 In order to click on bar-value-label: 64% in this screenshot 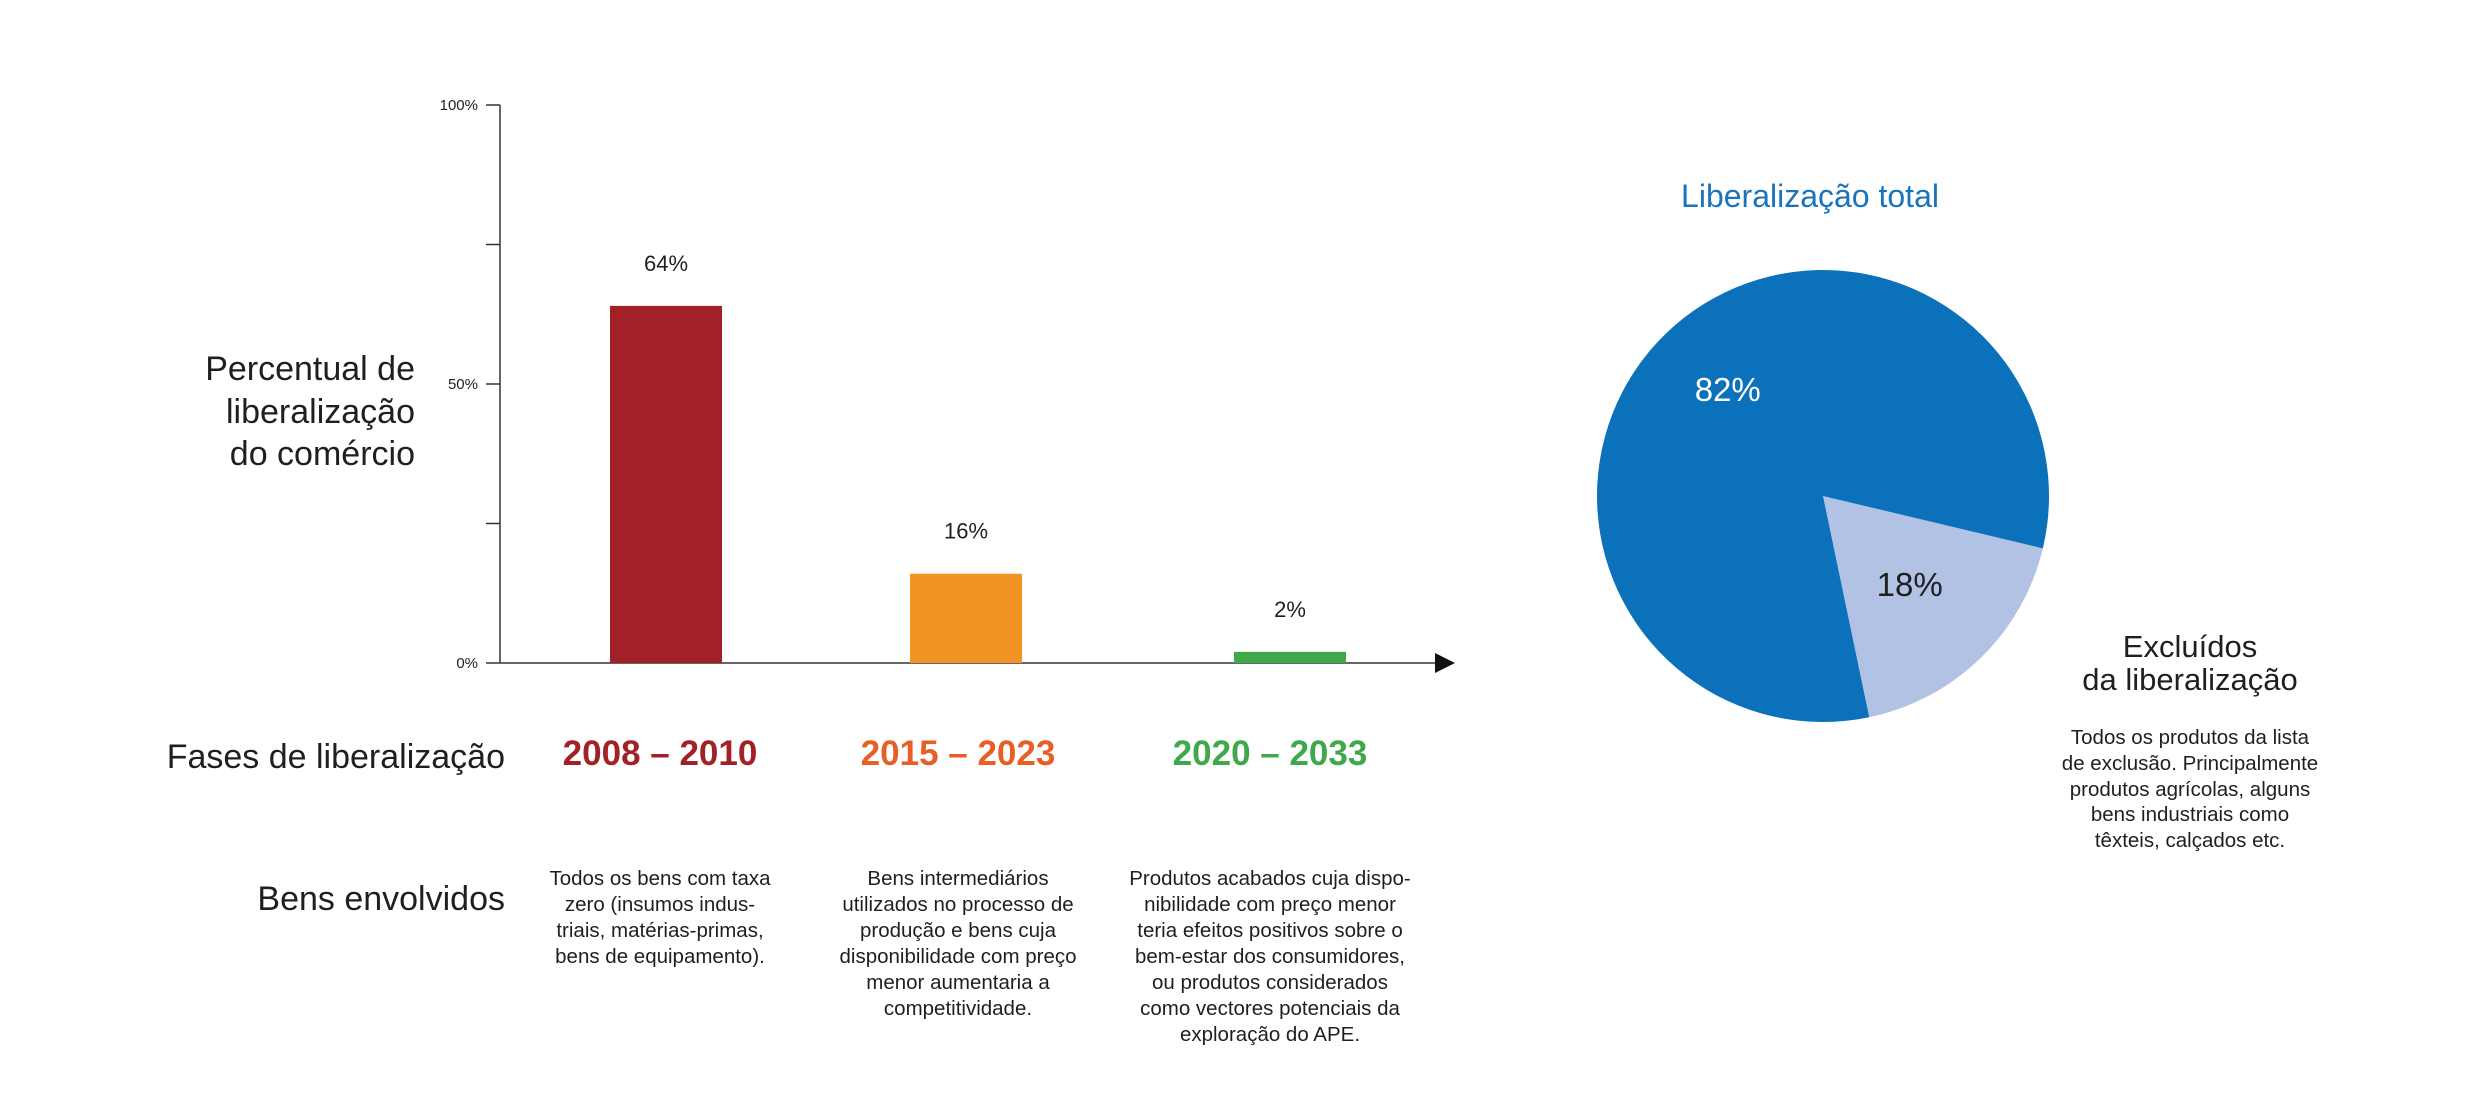, I will do `click(666, 263)`.